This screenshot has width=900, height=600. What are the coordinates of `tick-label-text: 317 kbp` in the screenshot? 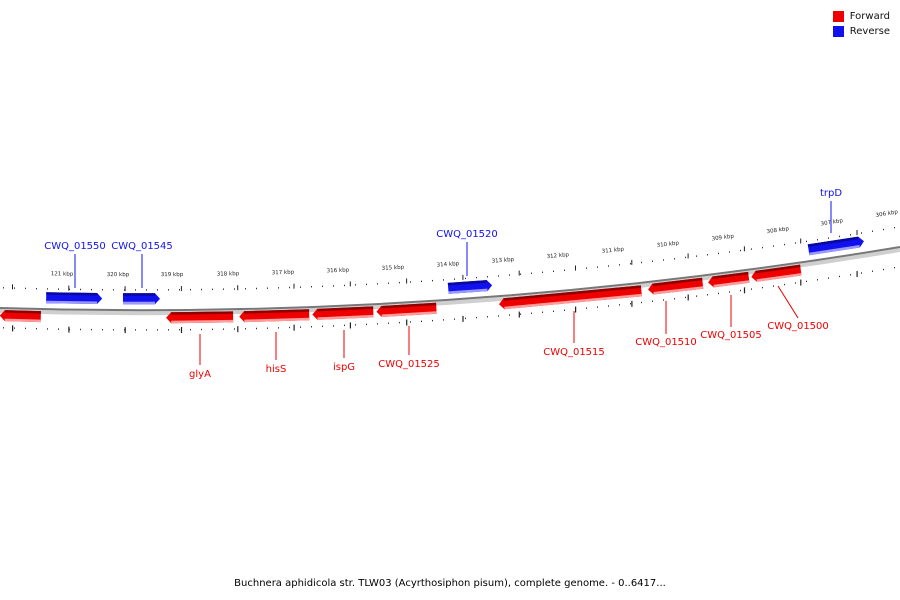 It's located at (283, 273).